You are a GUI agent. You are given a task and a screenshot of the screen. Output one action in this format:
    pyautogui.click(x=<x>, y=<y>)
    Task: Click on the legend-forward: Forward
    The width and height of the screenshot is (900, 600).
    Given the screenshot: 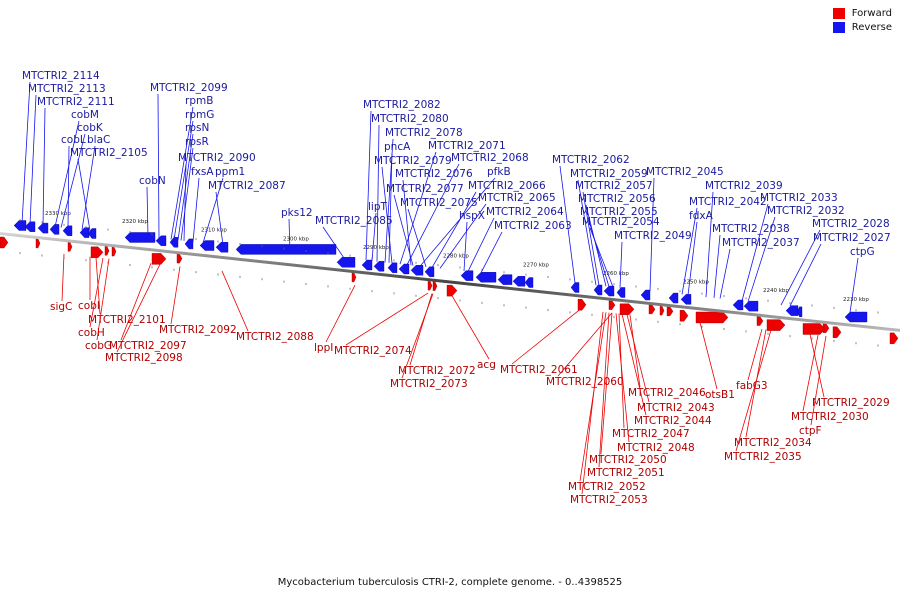 What is the action you would take?
    pyautogui.click(x=862, y=13)
    